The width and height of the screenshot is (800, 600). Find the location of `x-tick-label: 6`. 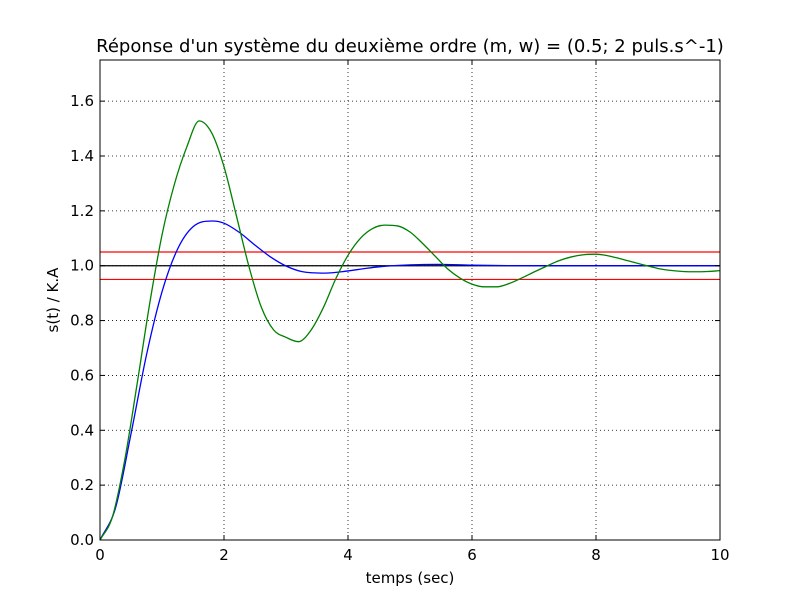

x-tick-label: 6 is located at coordinates (472, 555).